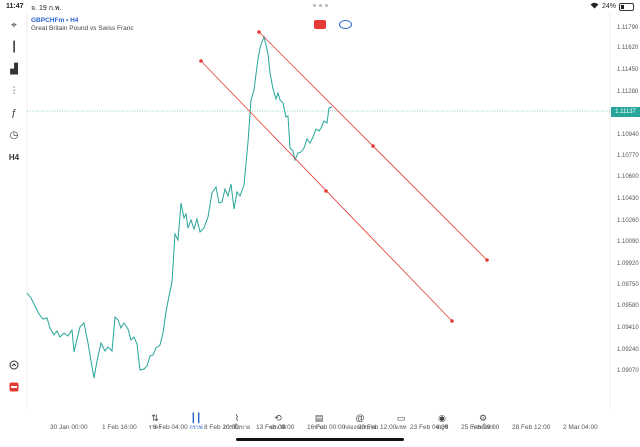 The height and width of the screenshot is (447, 640). I want to click on tab-quotes: ⇅ ราคา, so click(155, 422).